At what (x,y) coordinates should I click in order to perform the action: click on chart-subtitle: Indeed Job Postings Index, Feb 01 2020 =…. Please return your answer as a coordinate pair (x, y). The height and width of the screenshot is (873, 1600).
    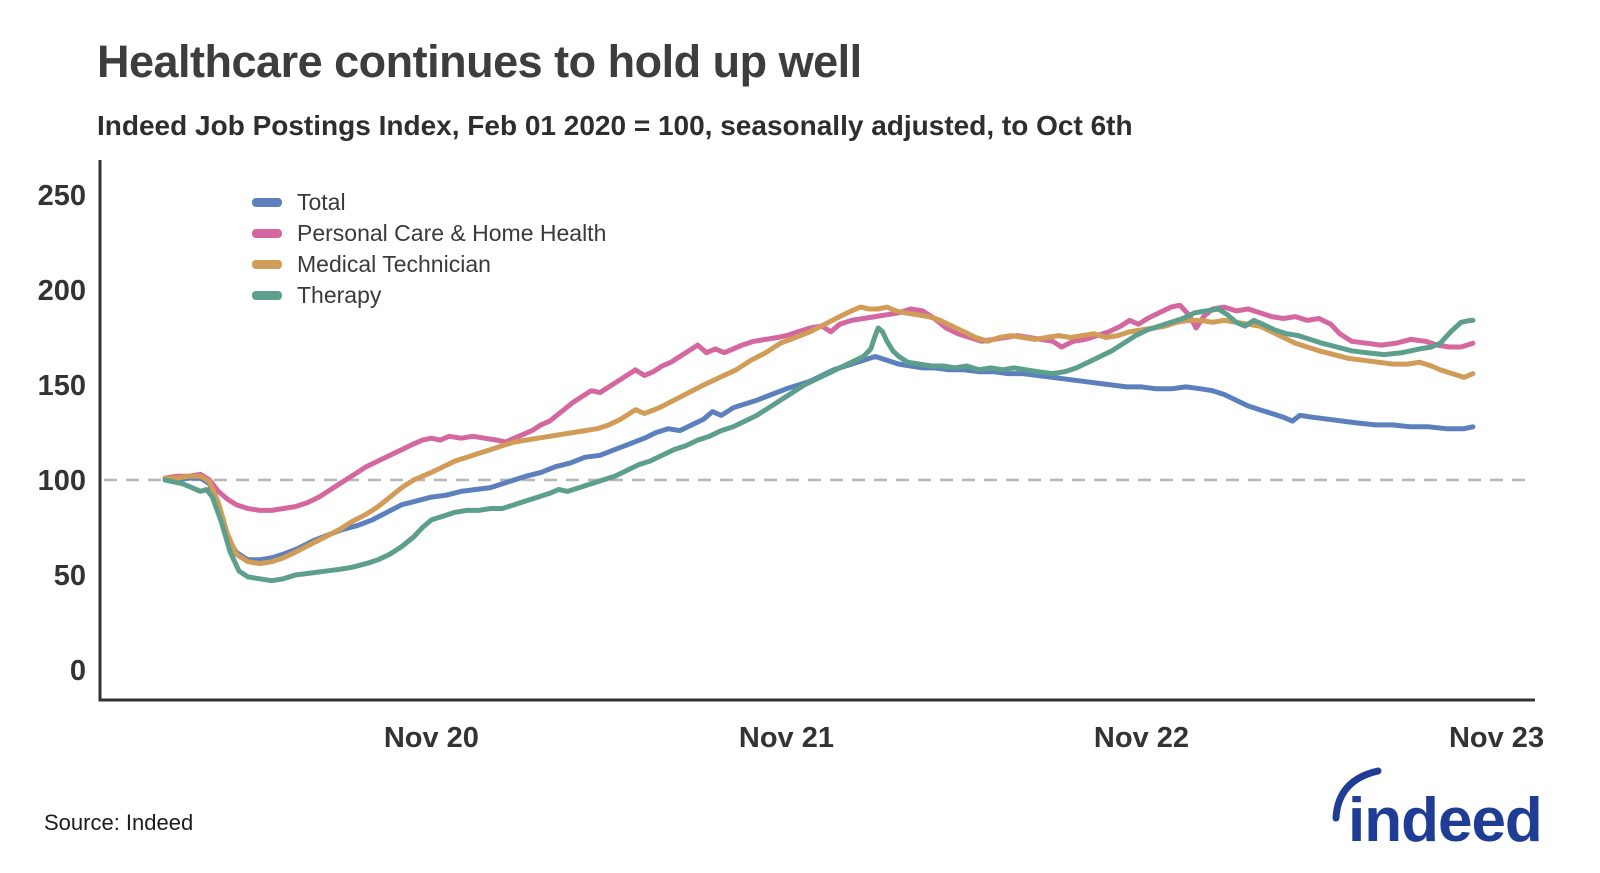
    Looking at the image, I should click on (615, 125).